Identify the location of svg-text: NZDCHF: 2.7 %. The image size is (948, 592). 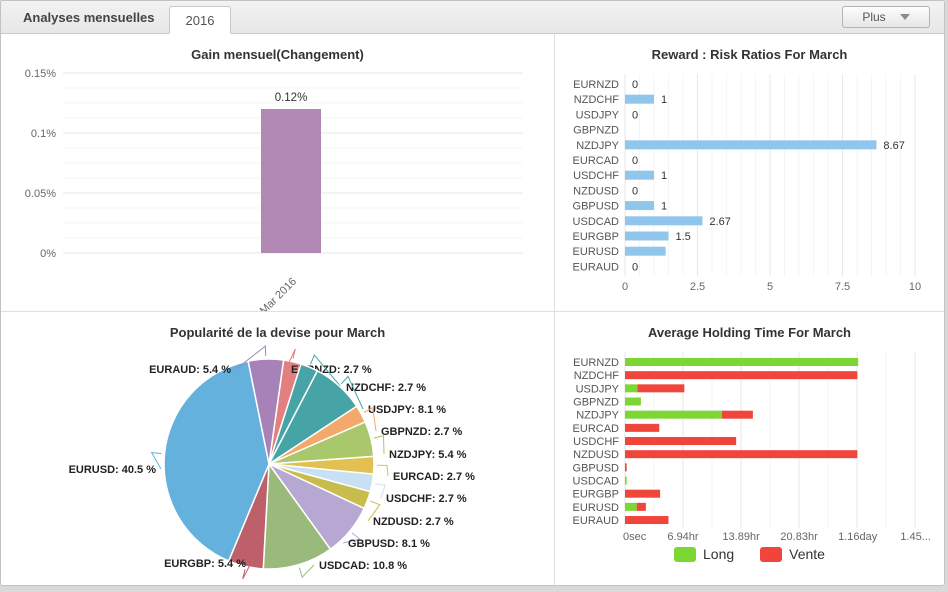
(386, 388).